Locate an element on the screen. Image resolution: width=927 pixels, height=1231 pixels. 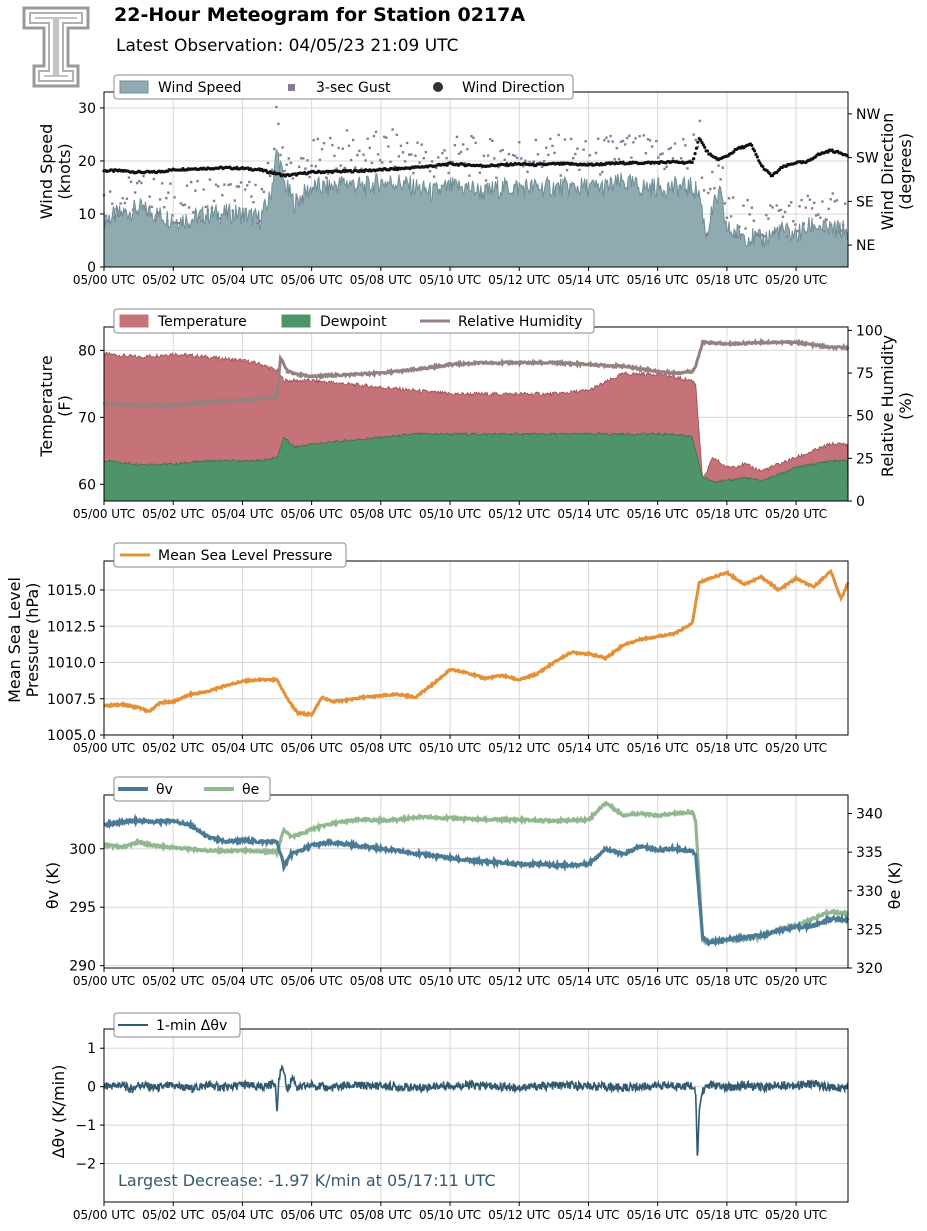
y-axis-label: Wind Speed(knots) is located at coordinates (55, 171).